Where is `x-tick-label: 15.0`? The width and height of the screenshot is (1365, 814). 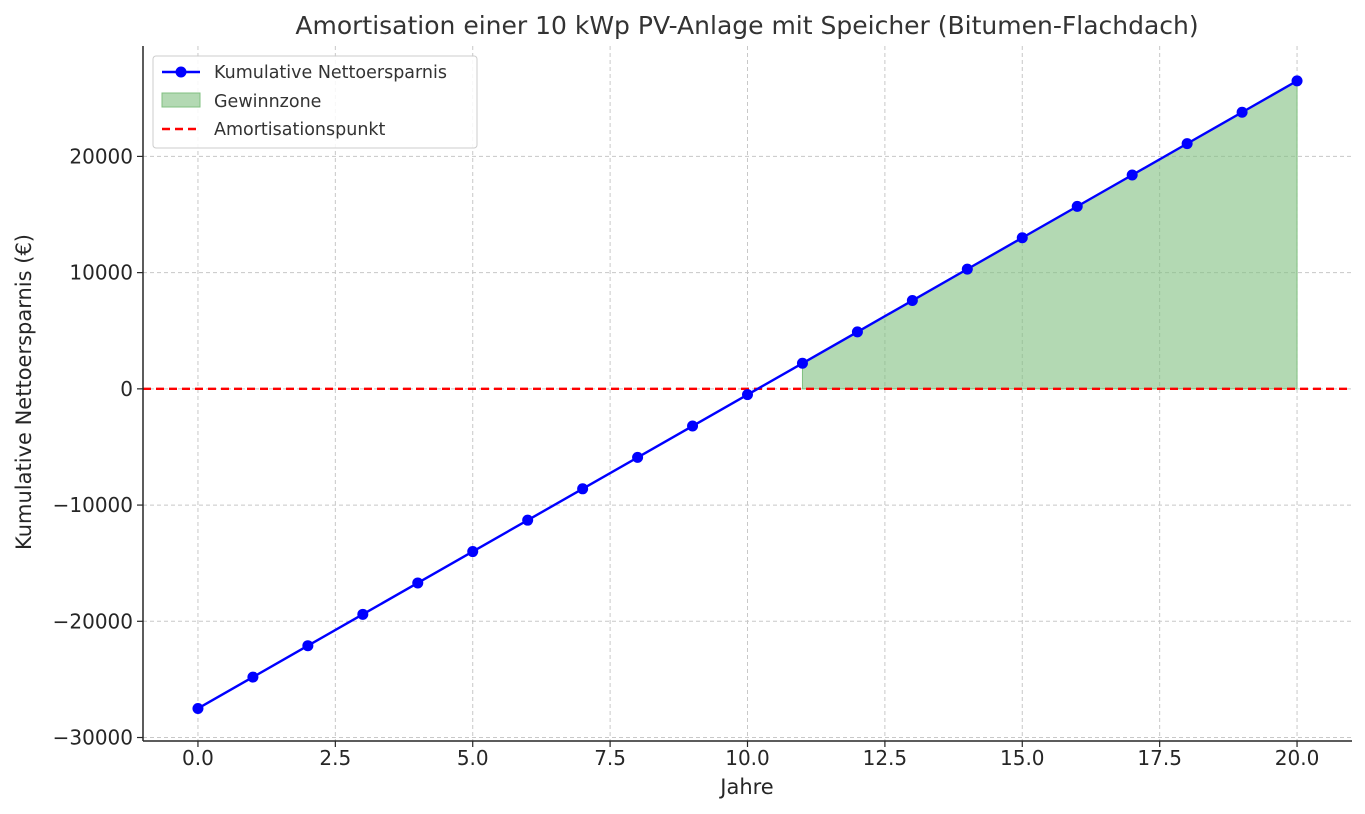
x-tick-label: 15.0 is located at coordinates (1022, 758).